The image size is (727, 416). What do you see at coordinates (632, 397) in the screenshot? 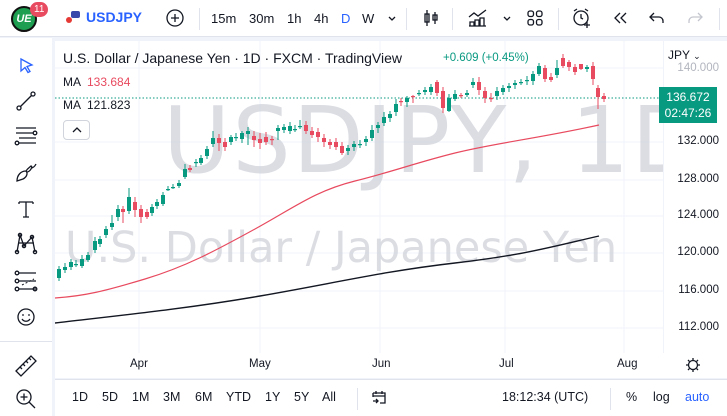
I see `percent-toggle: %` at bounding box center [632, 397].